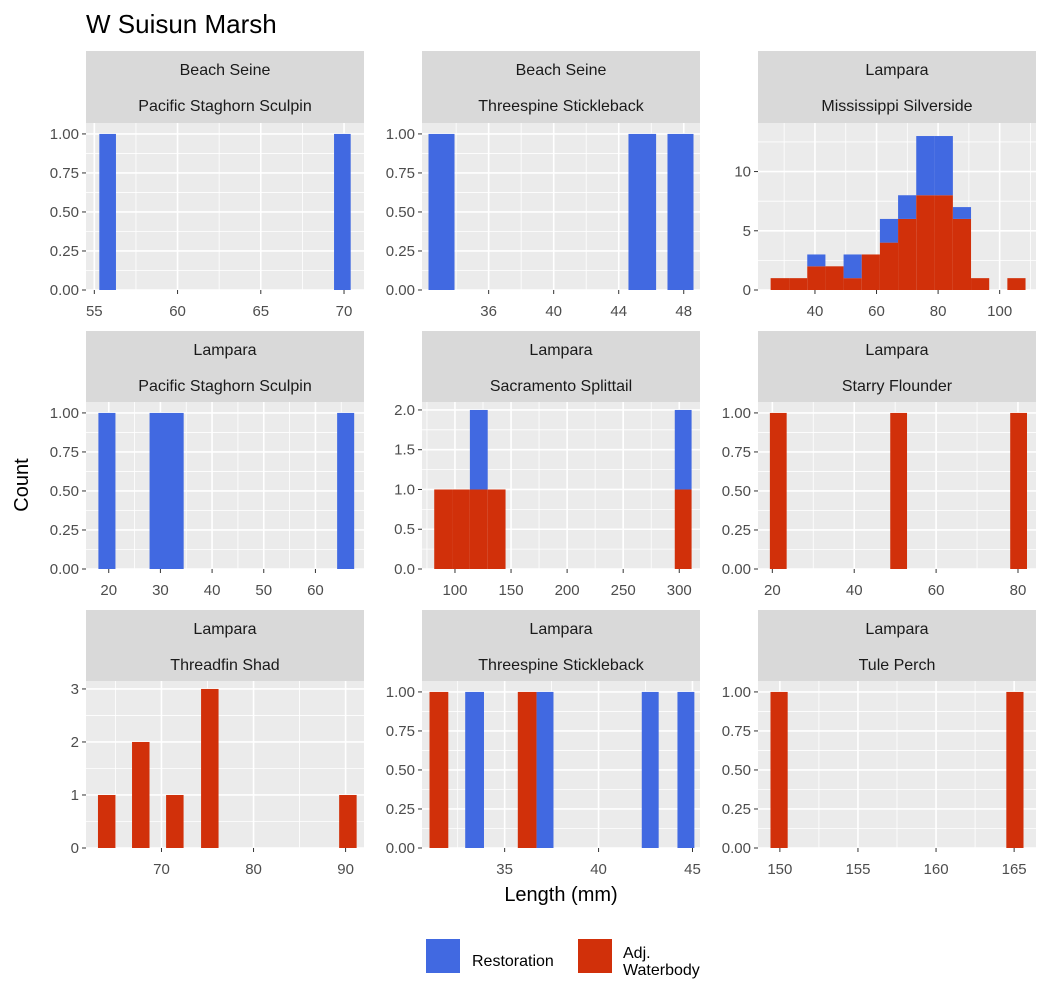 This screenshot has height=1000, width=1050. Describe the element at coordinates (75, 742) in the screenshot. I see `y-tick-label: 2` at that location.